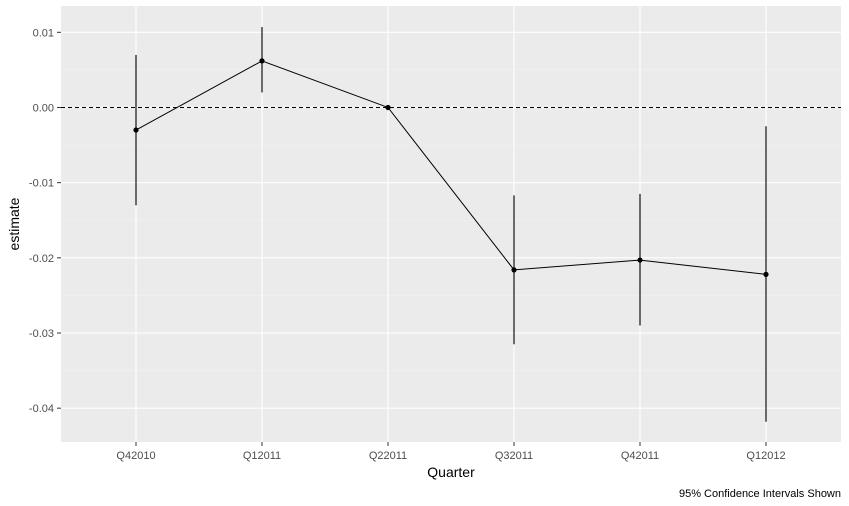  I want to click on x-tick-label: Q42011, so click(640, 456).